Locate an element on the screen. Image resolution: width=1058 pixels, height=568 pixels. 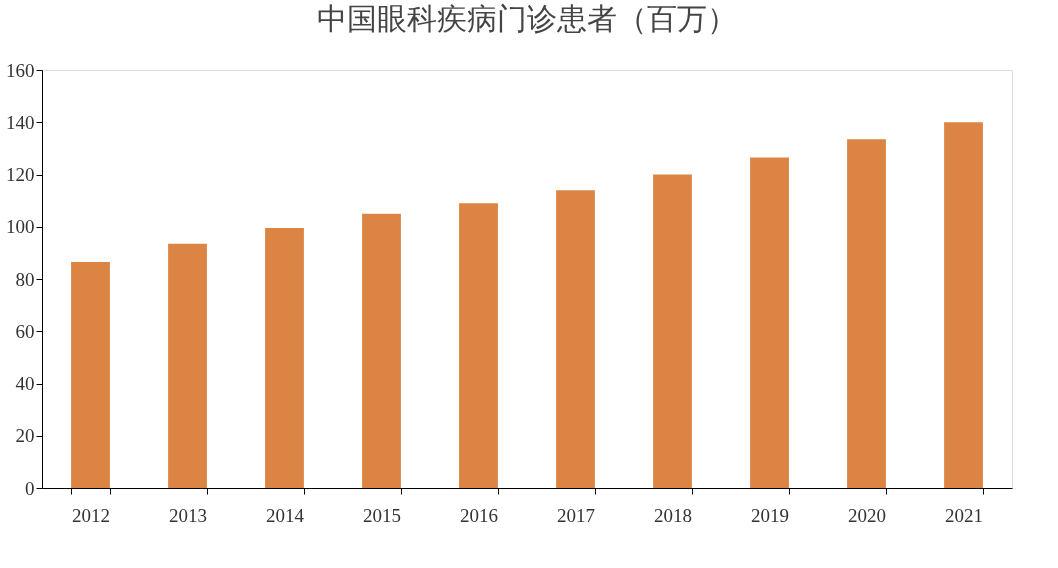
x-tick-label: 2018 is located at coordinates (673, 515).